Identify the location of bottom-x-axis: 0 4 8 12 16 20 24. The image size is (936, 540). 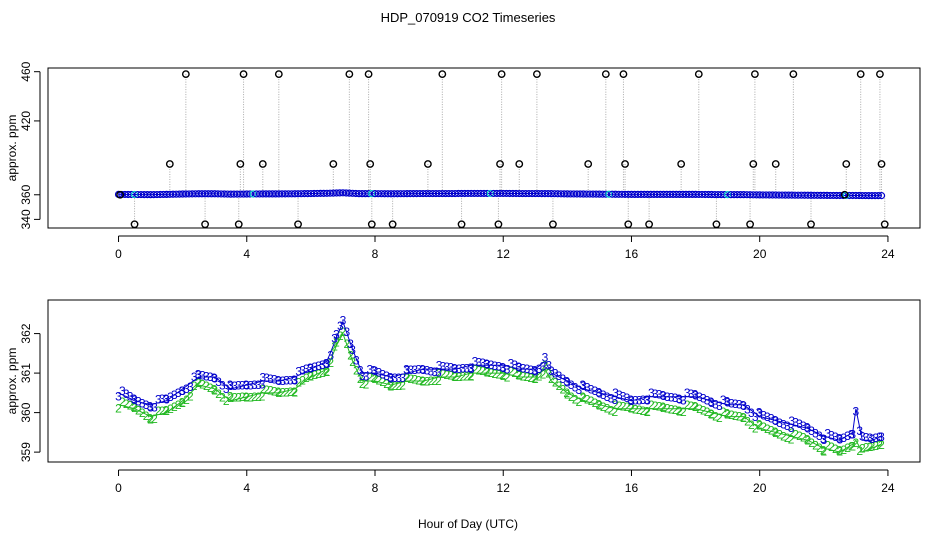
(505, 482).